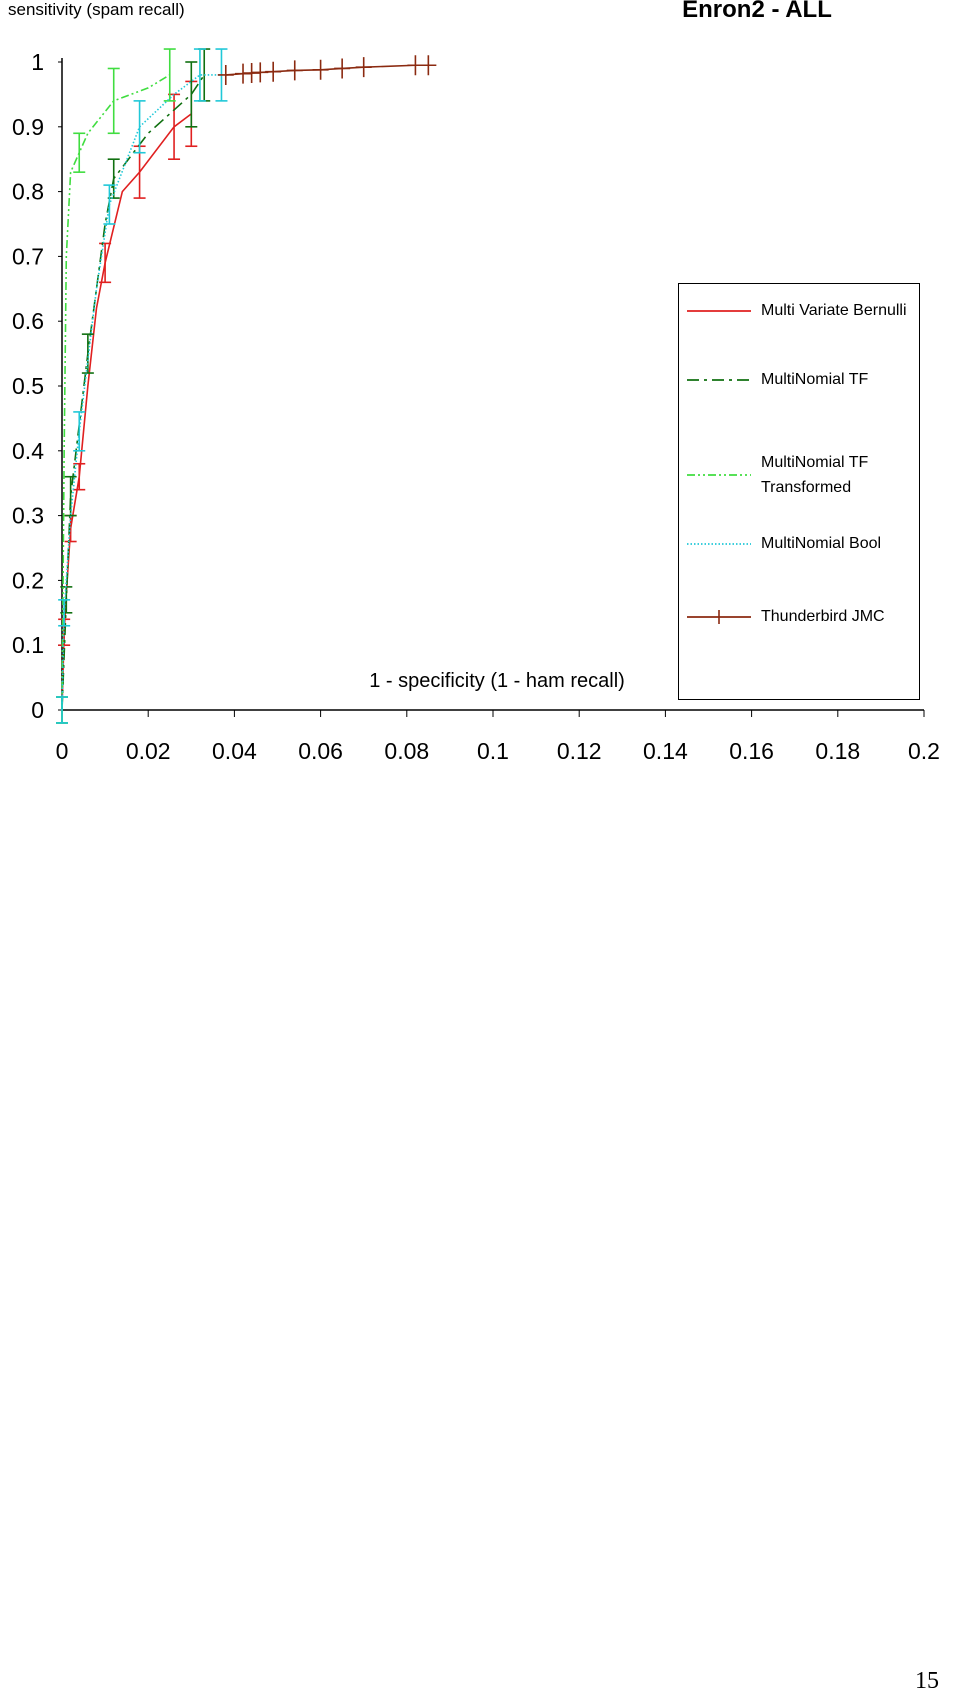 This screenshot has width=960, height=1704. What do you see at coordinates (757, 11) in the screenshot?
I see `chart-title: Enron2 - ALL` at bounding box center [757, 11].